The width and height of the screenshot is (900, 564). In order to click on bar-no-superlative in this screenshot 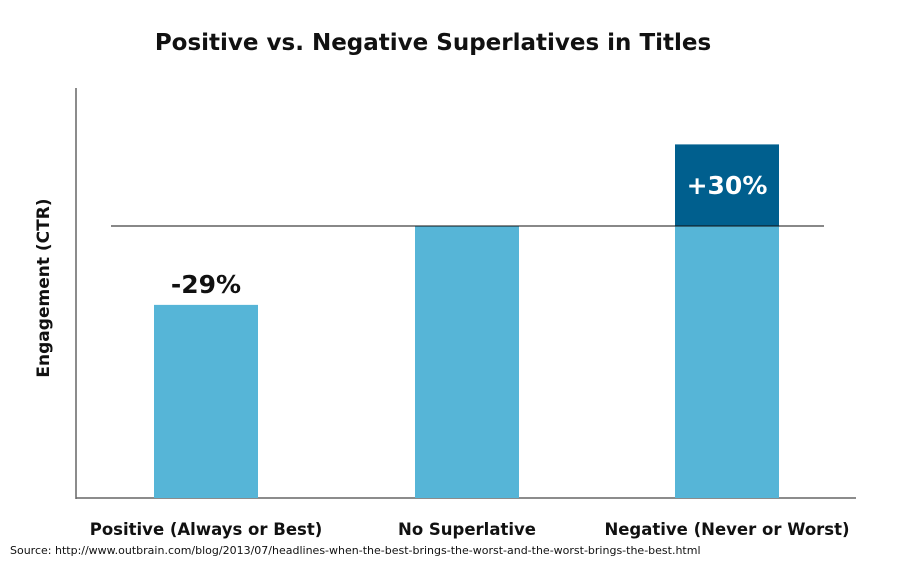, I will do `click(467, 362)`.